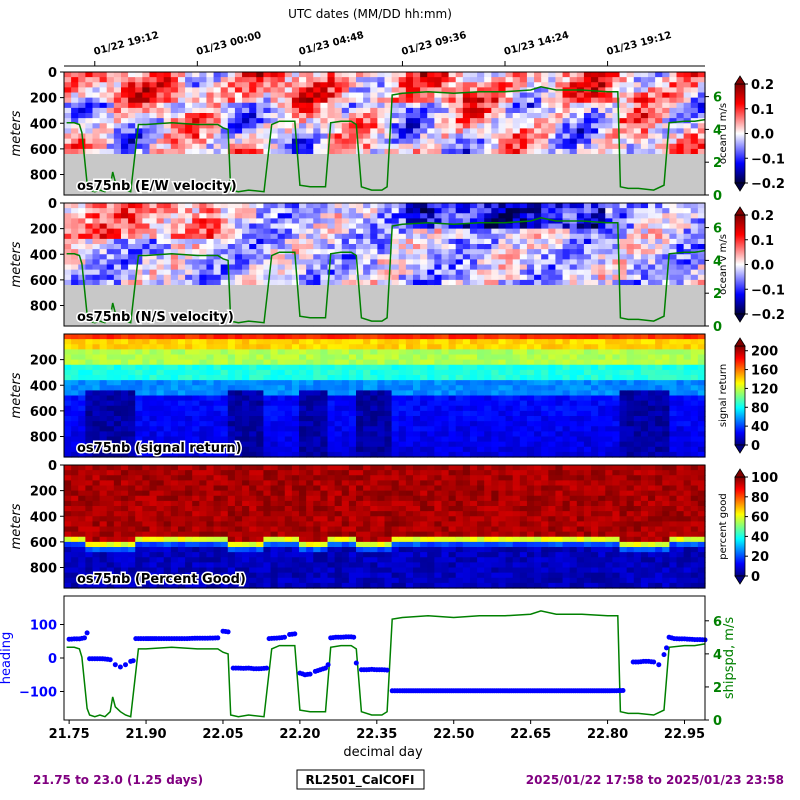 This screenshot has width=800, height=800. What do you see at coordinates (638, 44) in the screenshot?
I see `top-tick-label: 01/23 19:12` at bounding box center [638, 44].